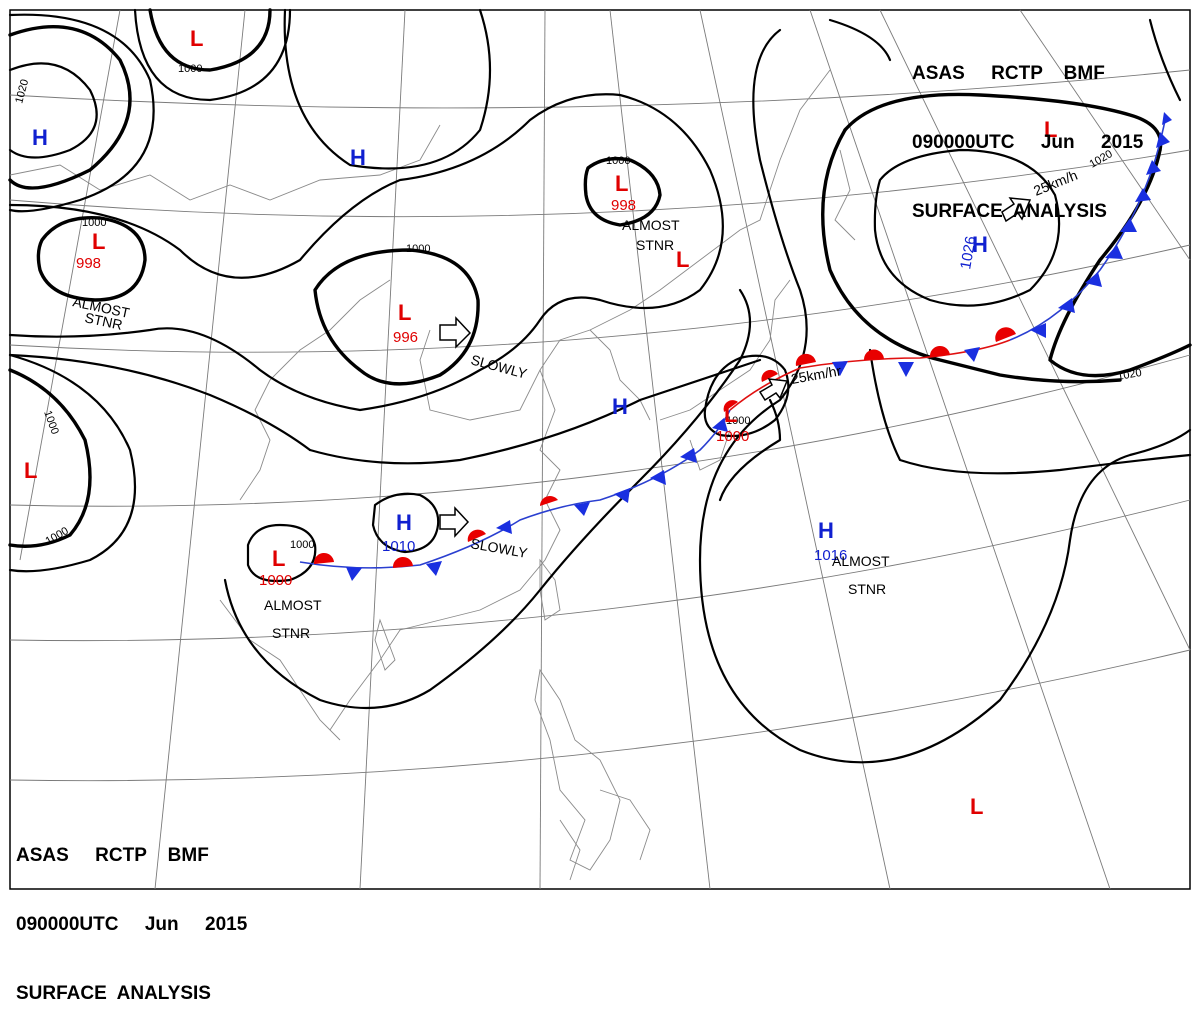 This screenshot has height=1028, width=1200. I want to click on pressure-value: 996, so click(405, 337).